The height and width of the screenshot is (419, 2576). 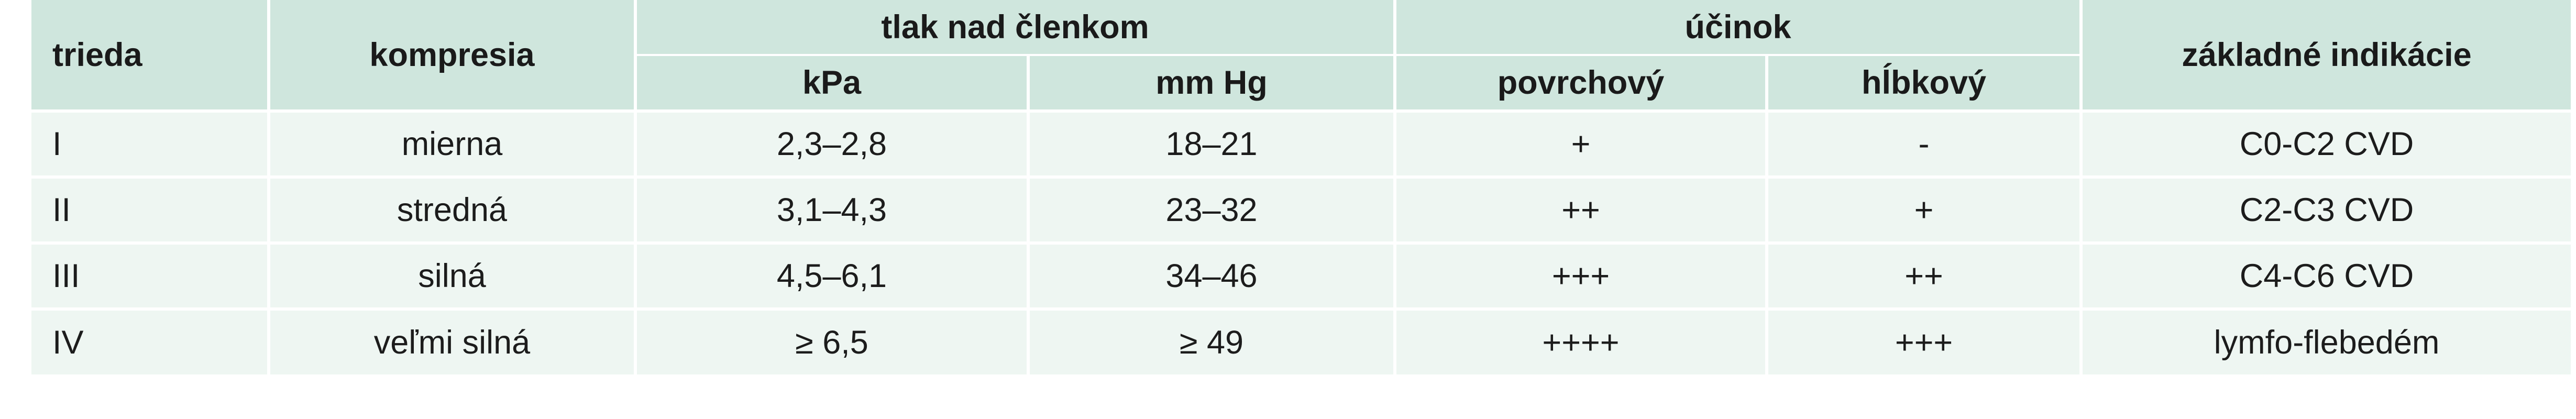 I want to click on header-kpa: kPa, so click(x=830, y=82).